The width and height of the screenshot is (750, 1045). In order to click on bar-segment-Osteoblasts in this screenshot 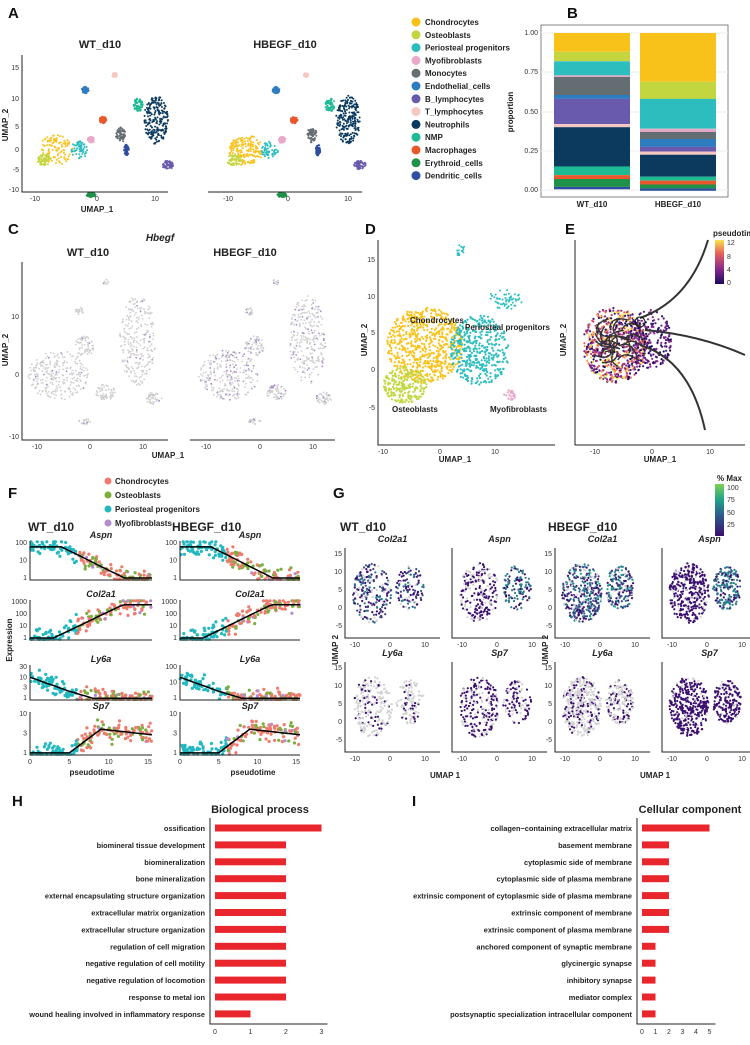, I will do `click(678, 90)`.